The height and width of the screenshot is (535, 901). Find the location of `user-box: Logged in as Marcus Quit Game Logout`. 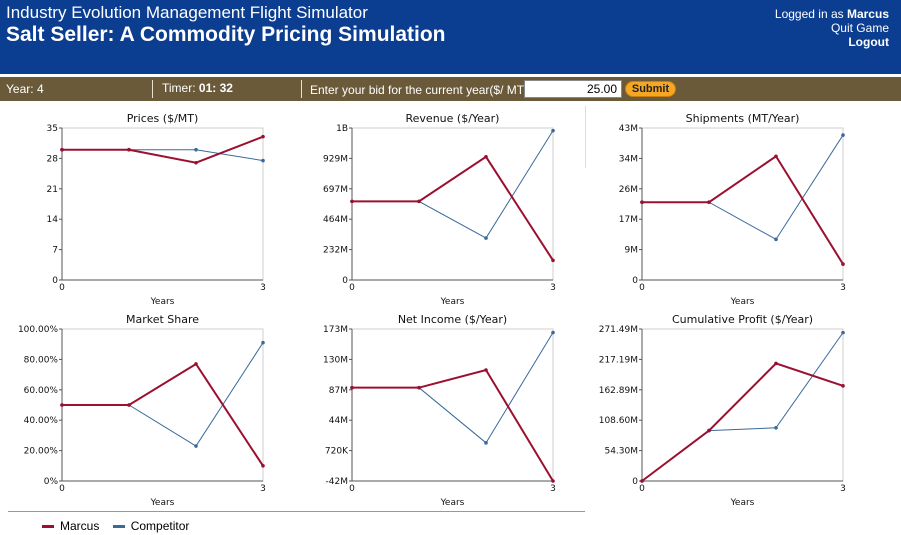

user-box: Logged in as Marcus Quit Game Logout is located at coordinates (832, 28).